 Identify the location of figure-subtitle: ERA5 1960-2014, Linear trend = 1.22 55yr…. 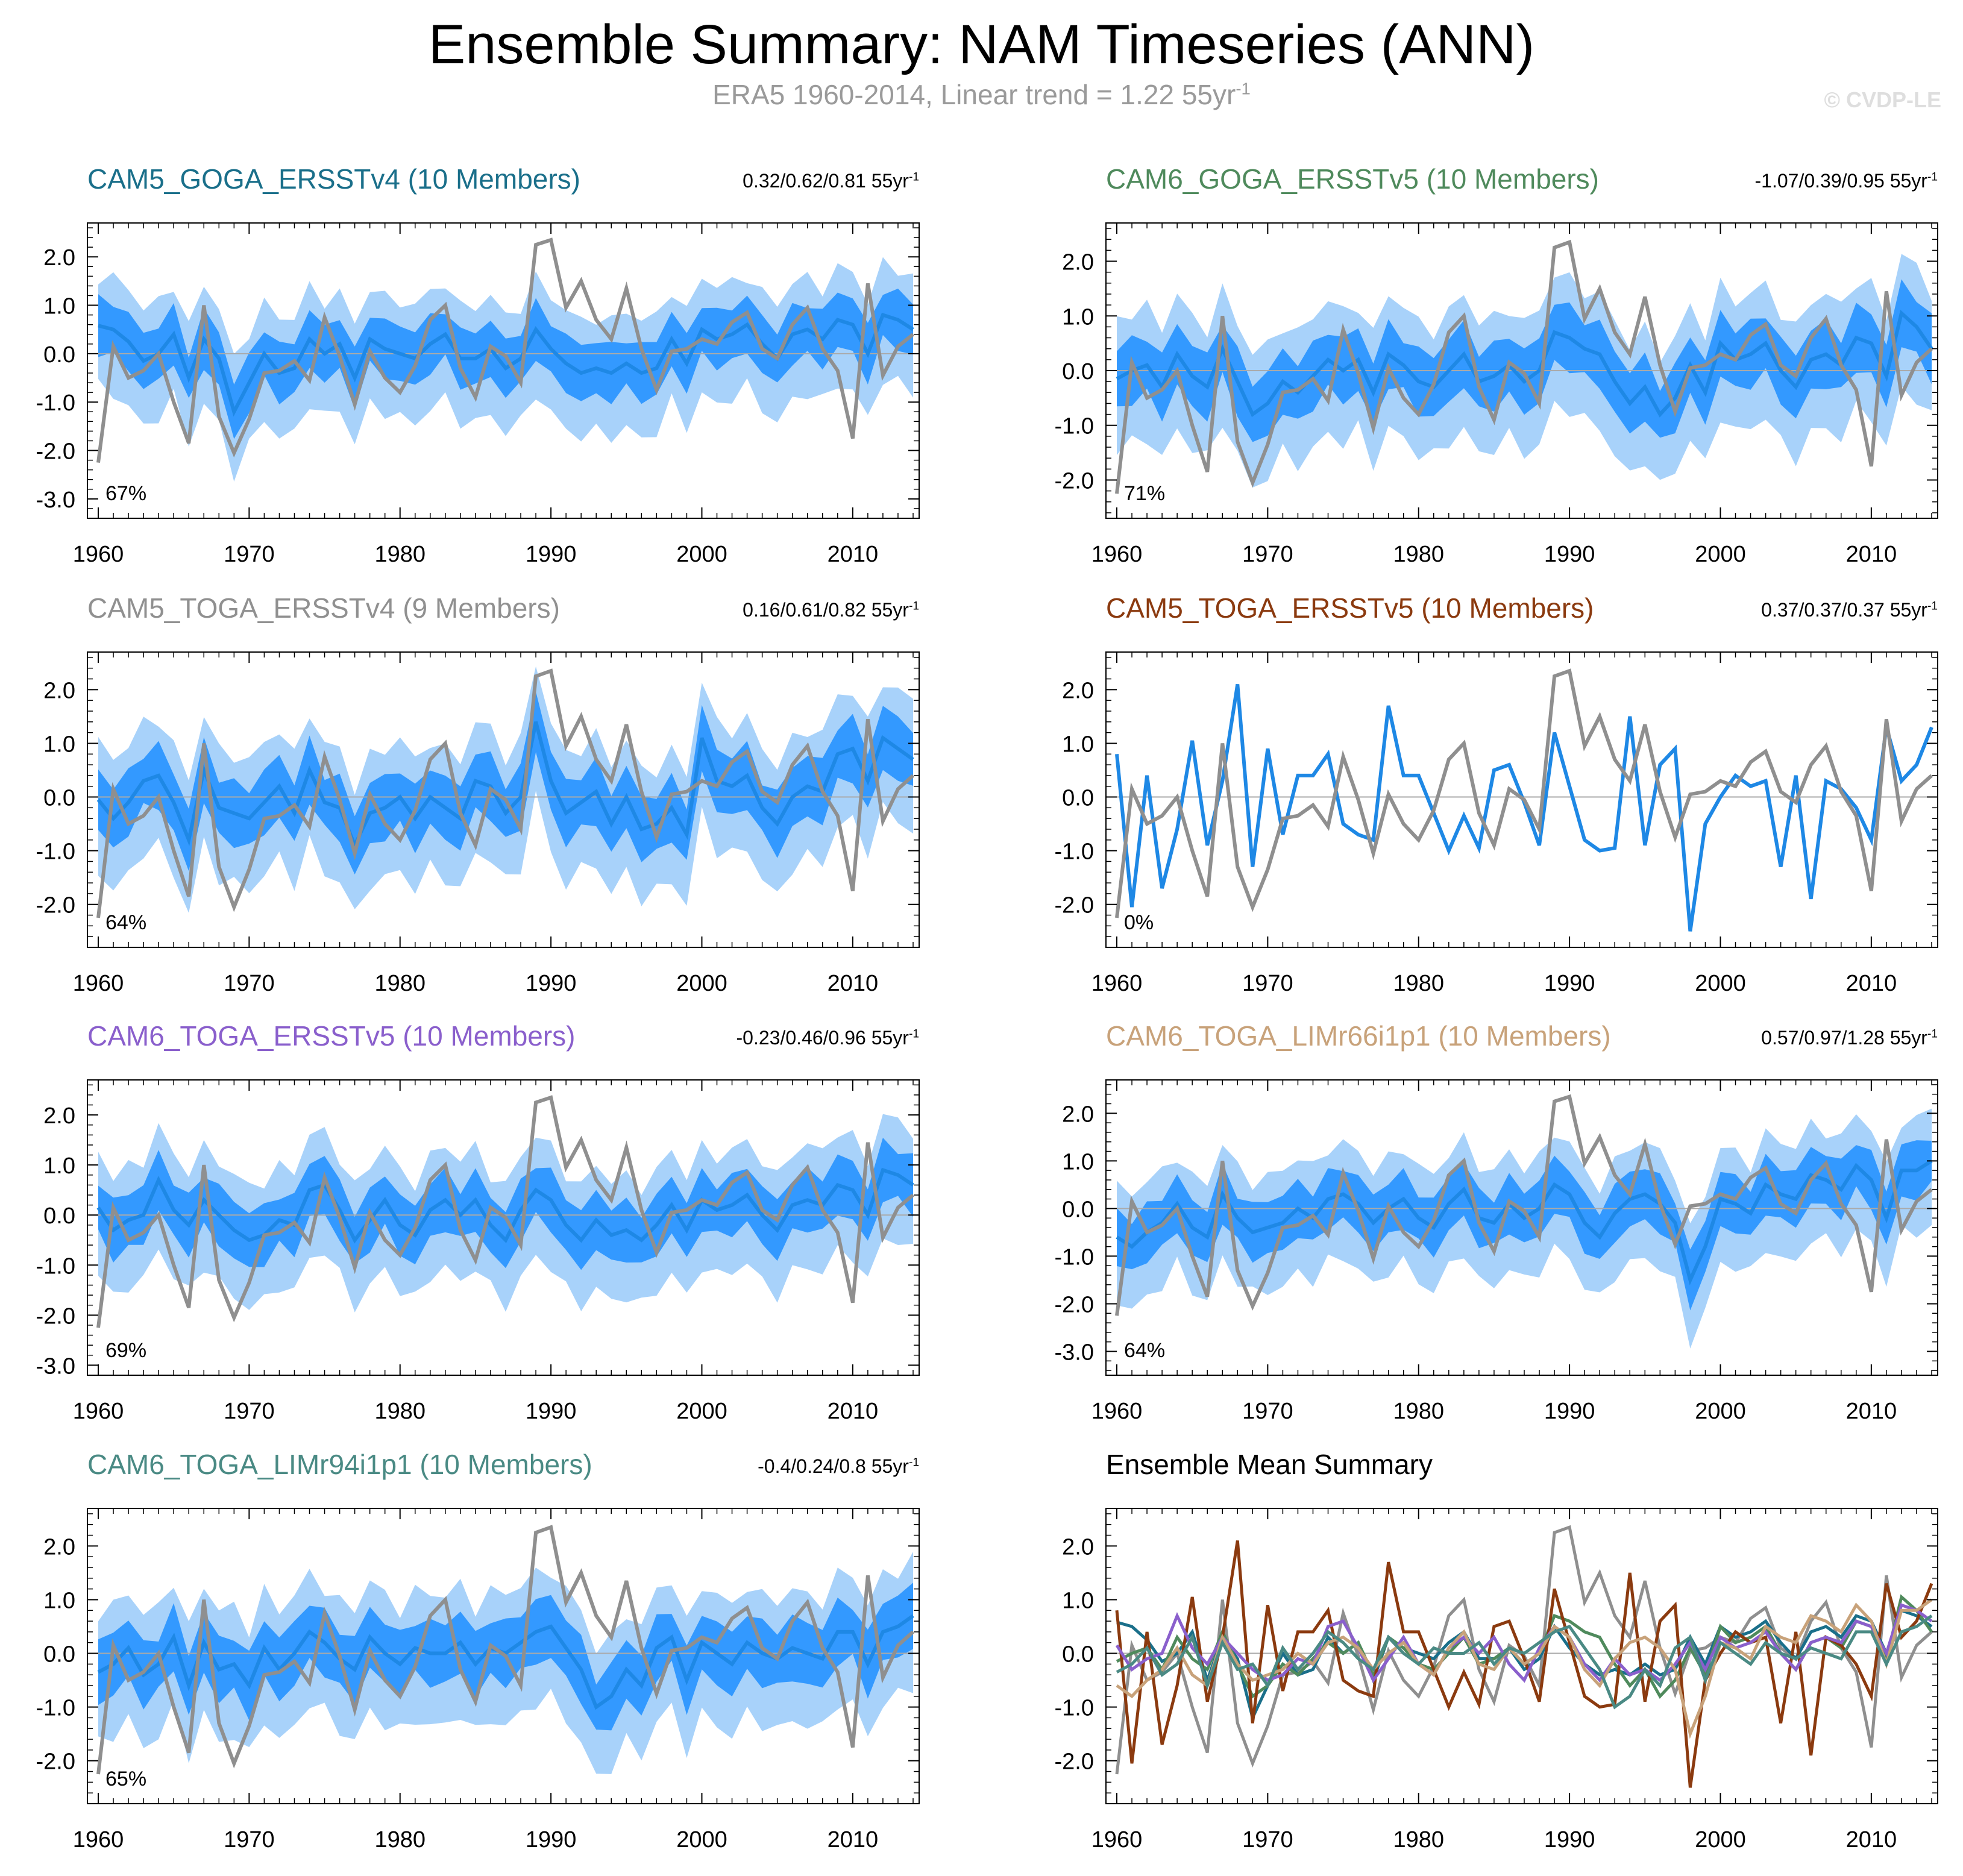
(981, 94).